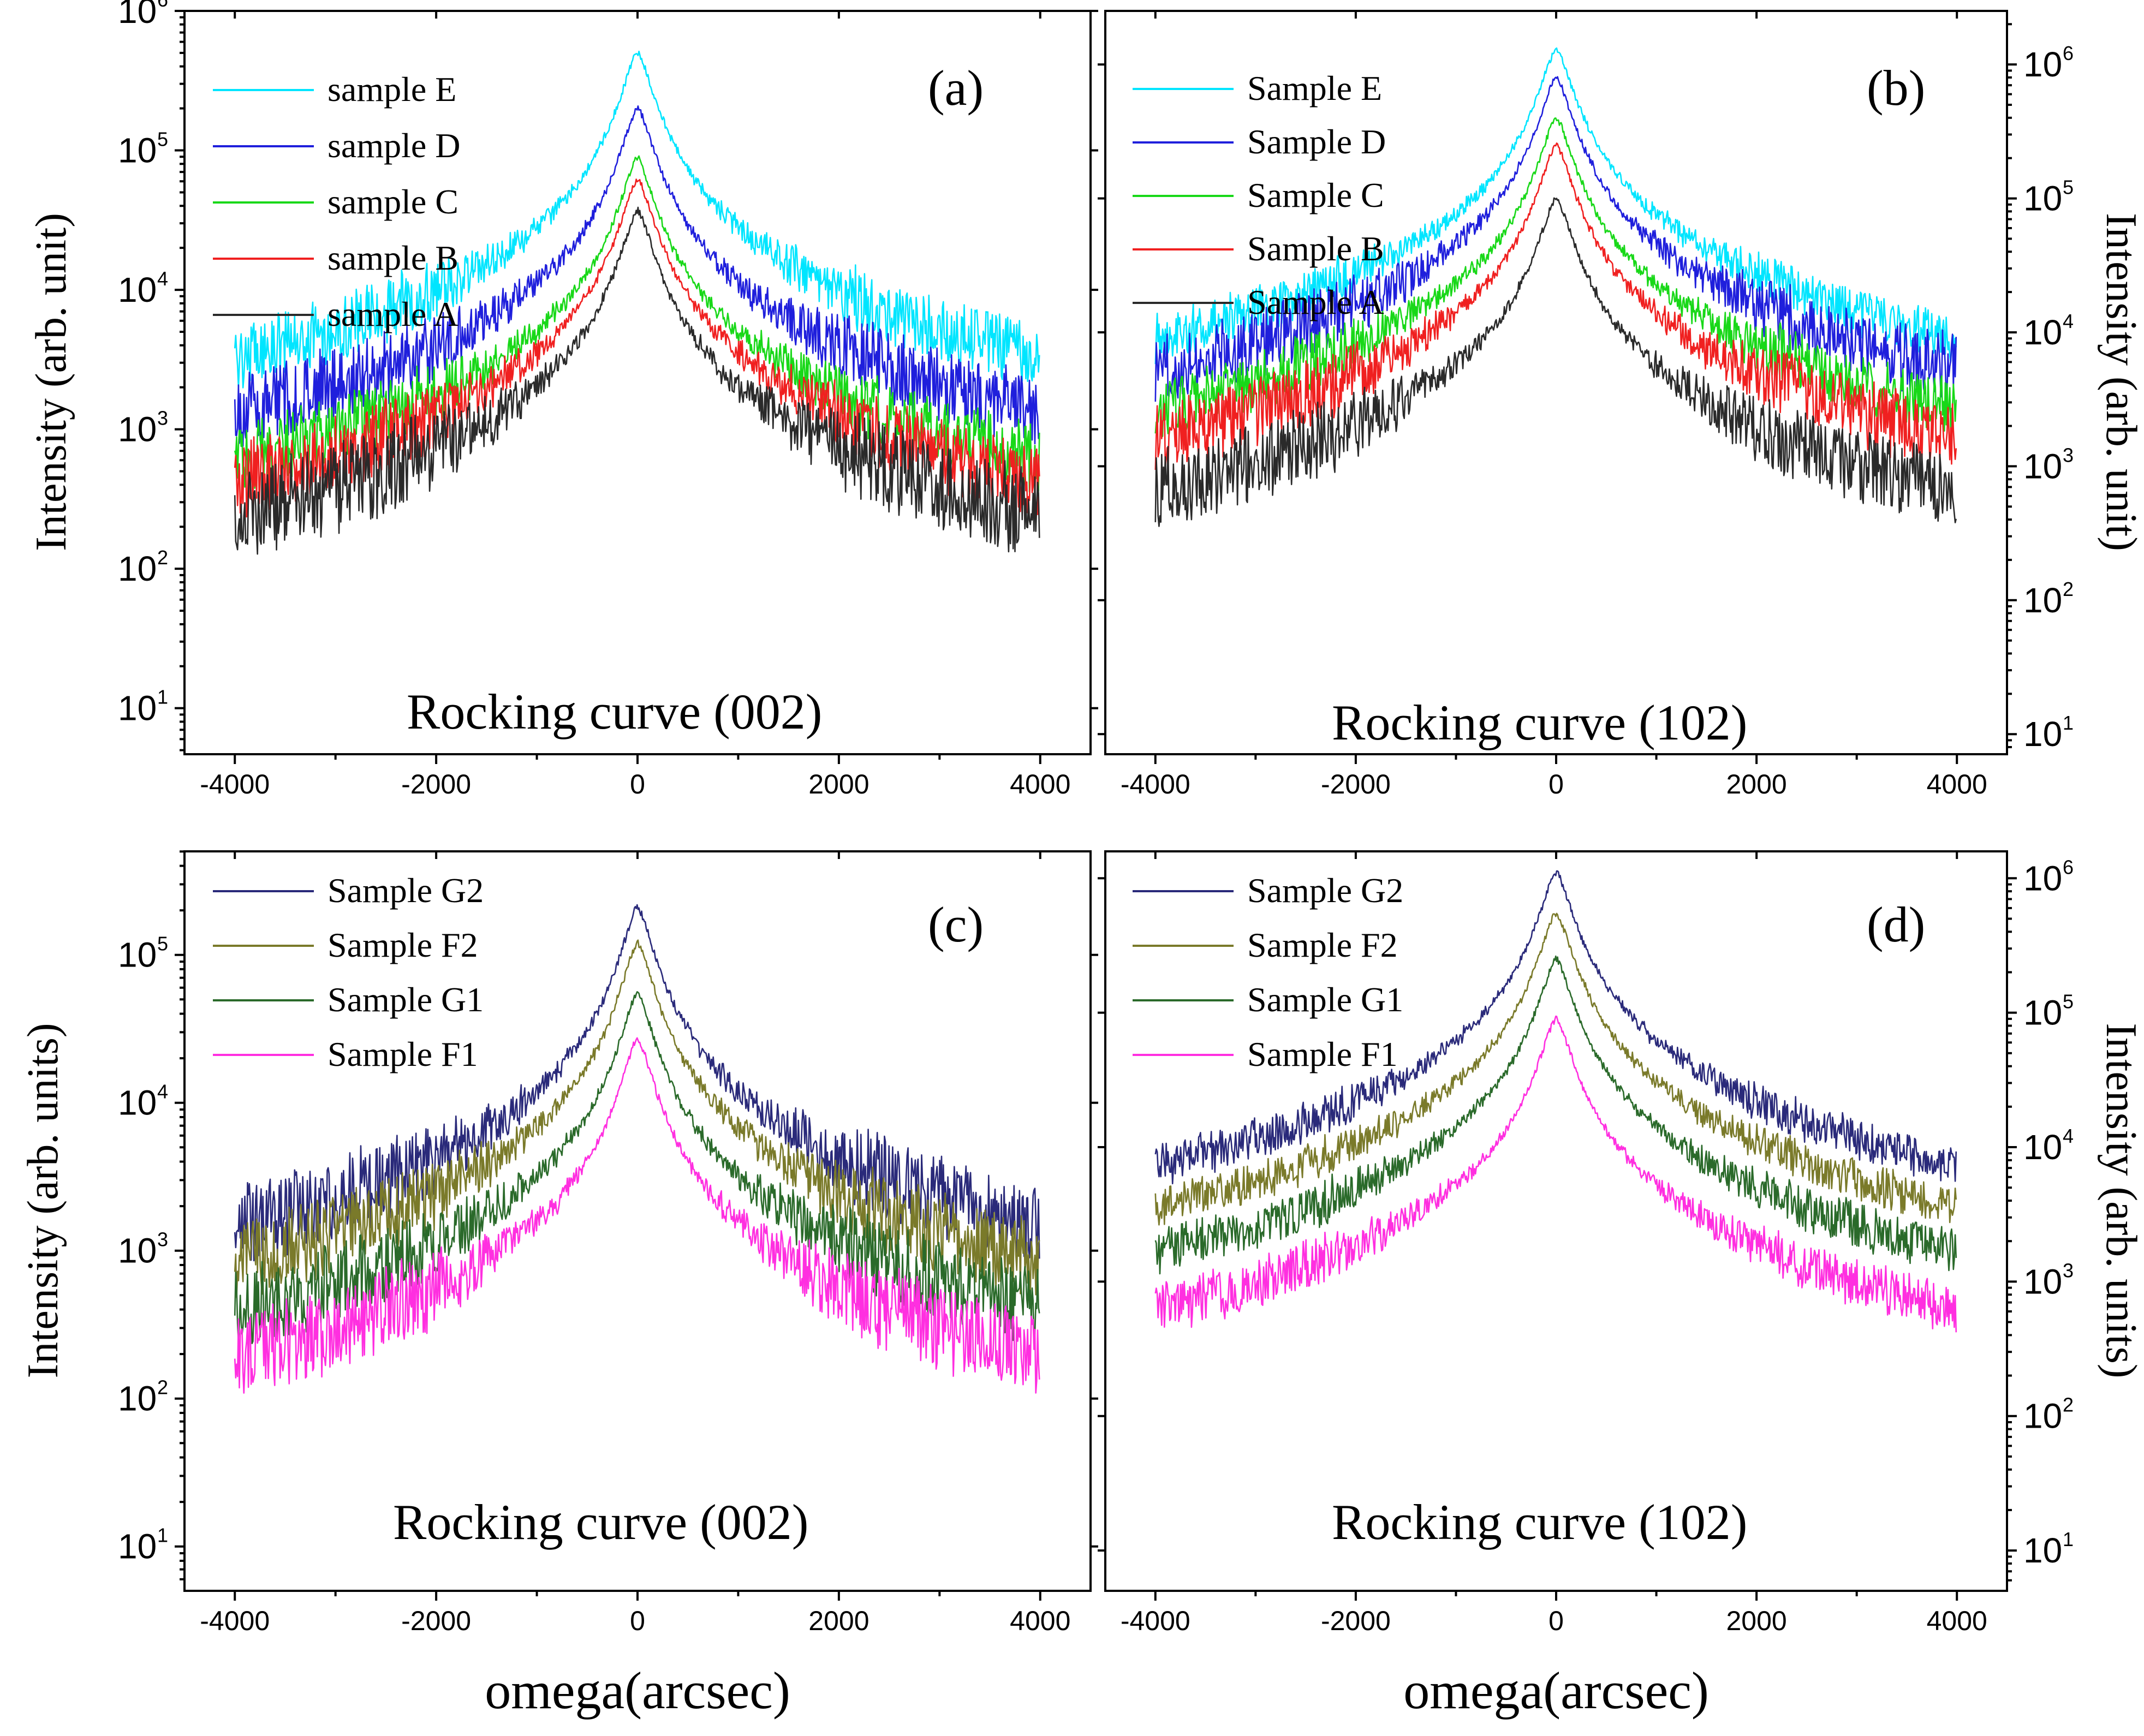  Describe the element at coordinates (1556, 1690) in the screenshot. I see `x-axis-title-right: omega(arcsec)` at that location.